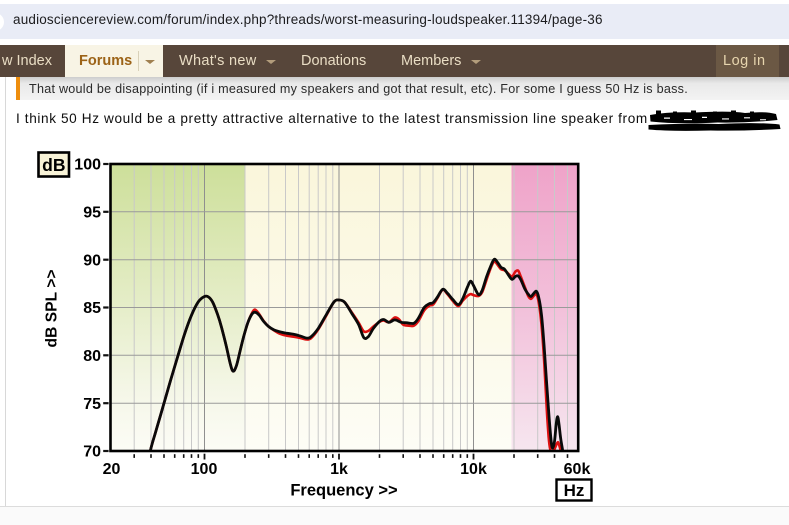 The height and width of the screenshot is (525, 789). I want to click on svg-text: 95, so click(92, 212).